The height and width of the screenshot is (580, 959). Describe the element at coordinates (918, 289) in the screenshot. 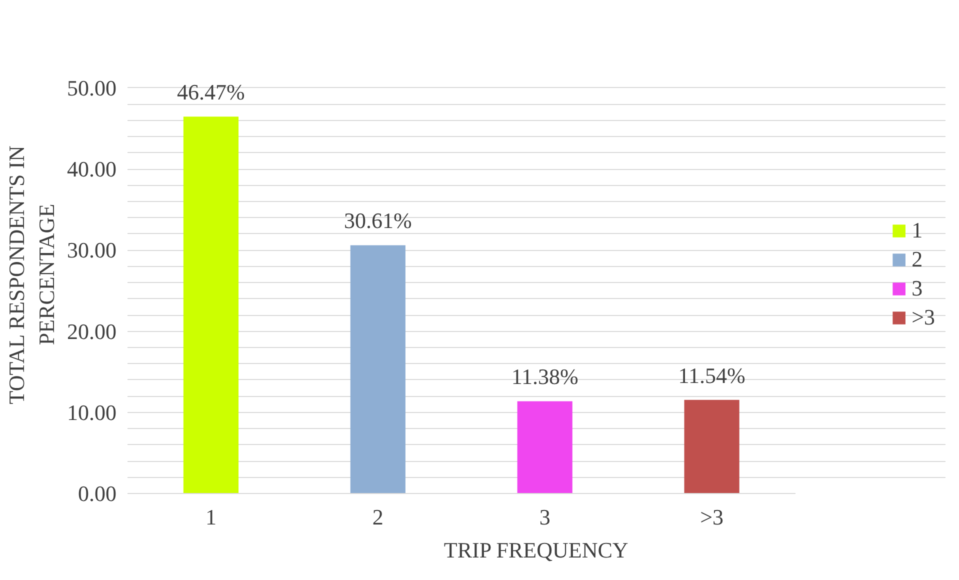

I see `legend-label: 3` at that location.